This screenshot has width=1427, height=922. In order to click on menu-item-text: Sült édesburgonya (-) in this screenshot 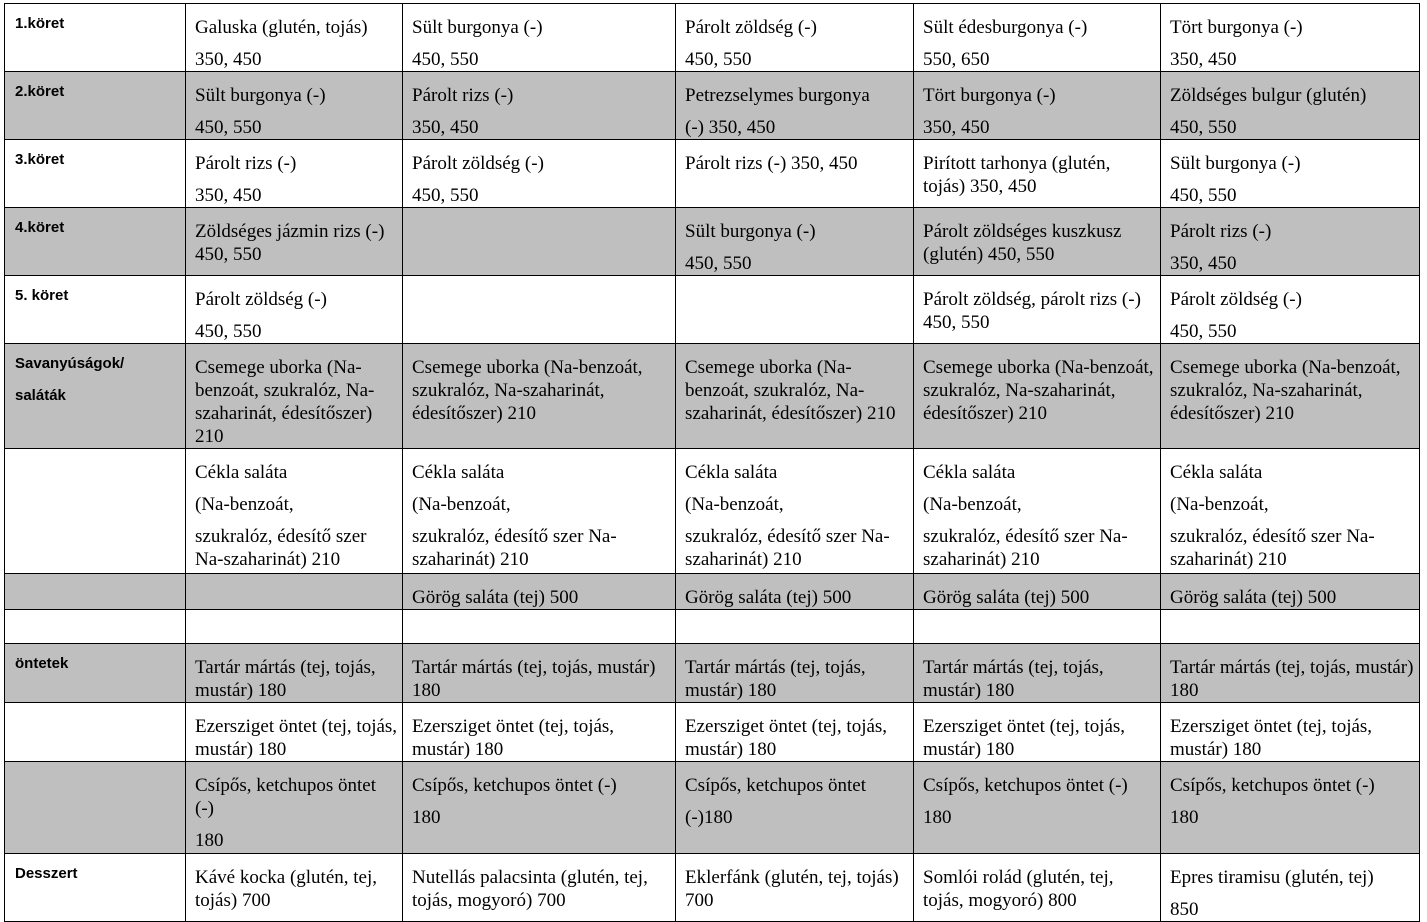, I will do `click(1005, 27)`.